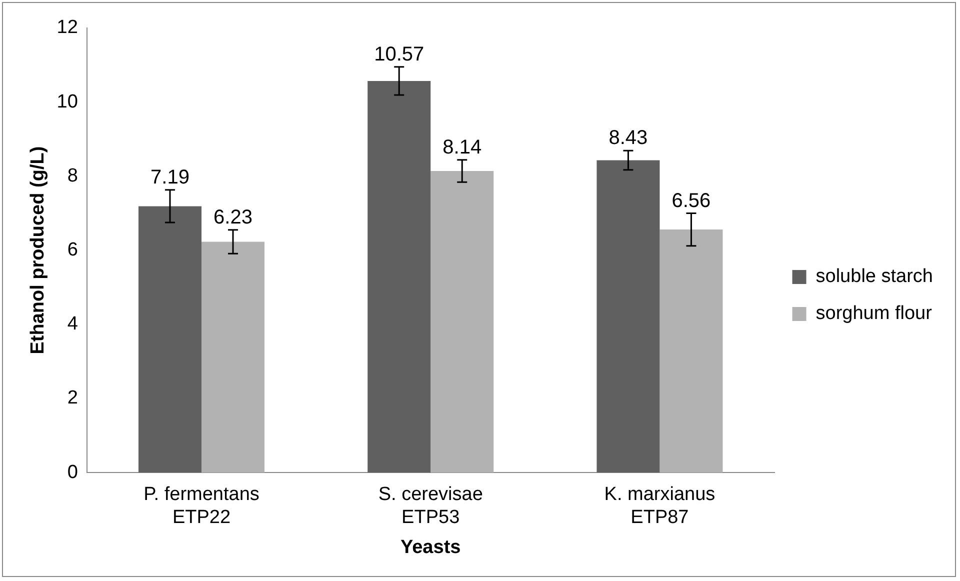 Image resolution: width=960 pixels, height=581 pixels. I want to click on data-label: 6.56, so click(691, 201).